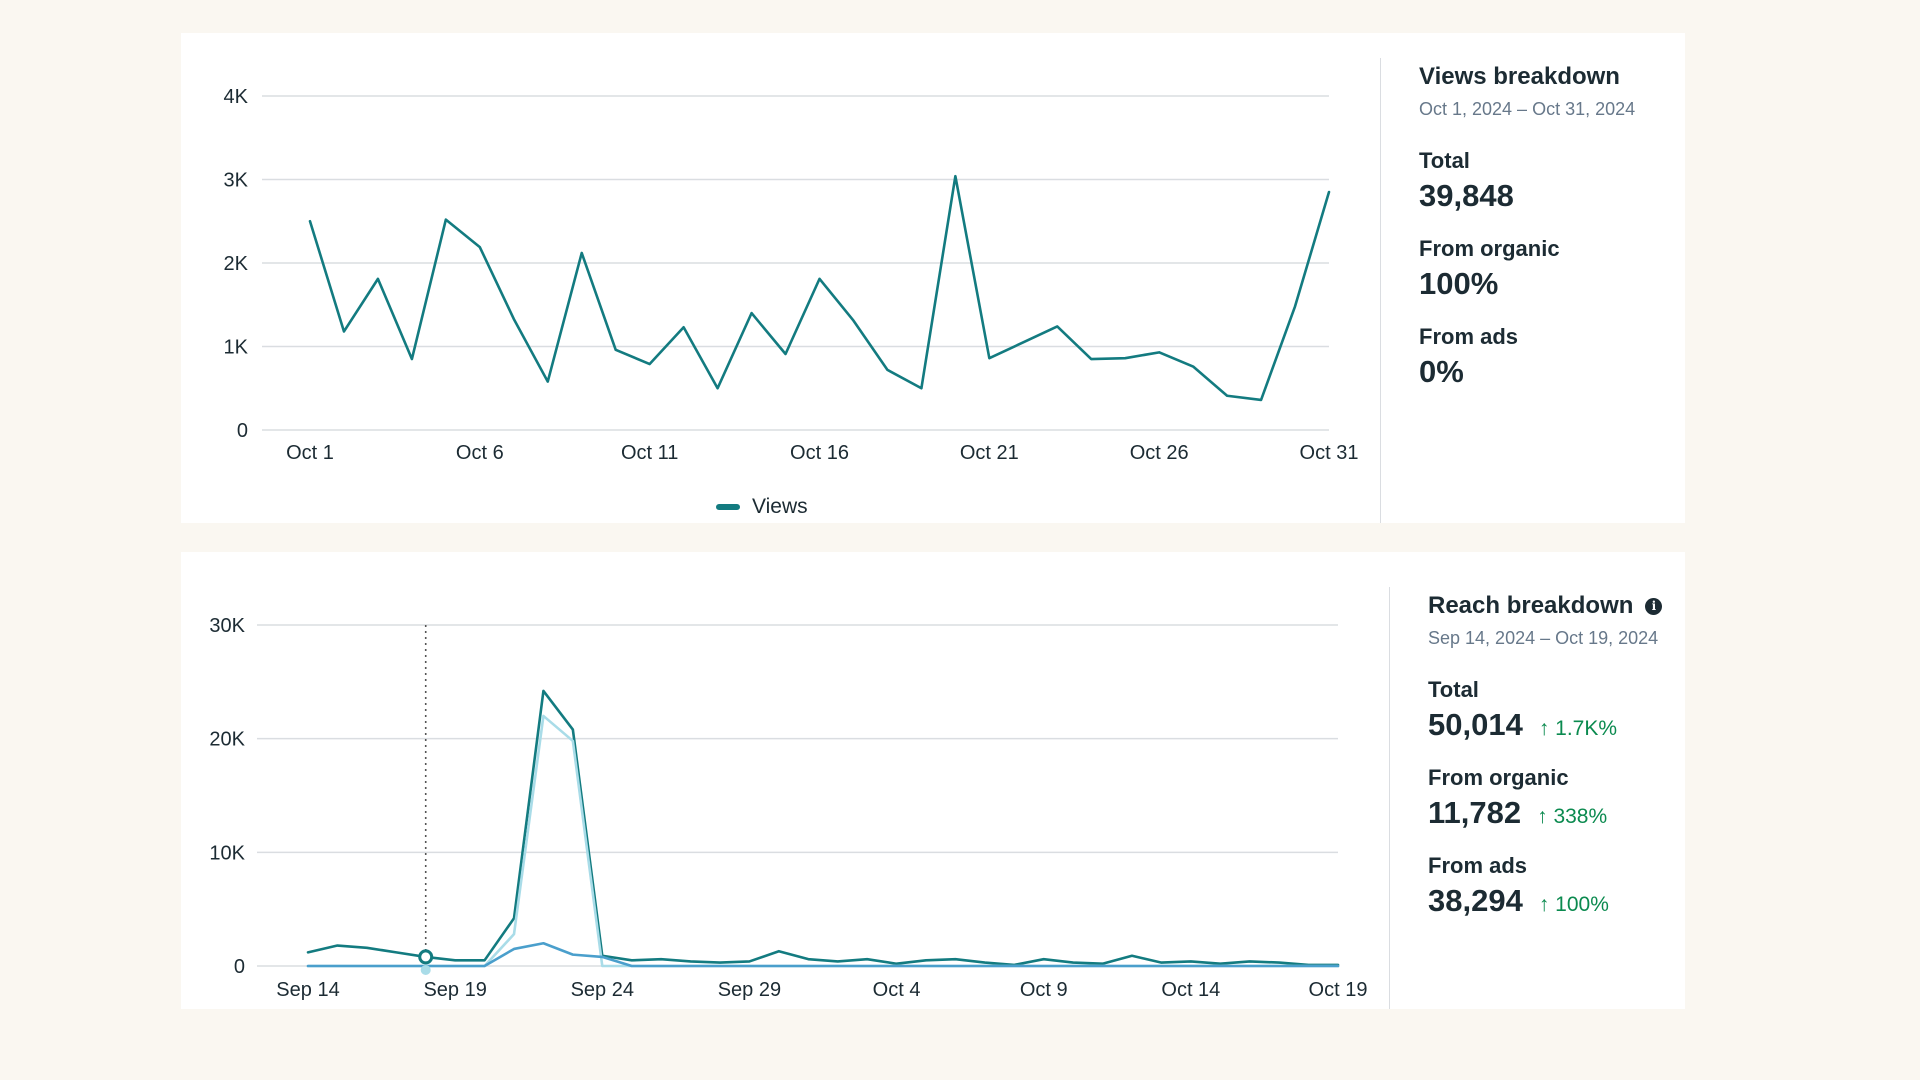 The image size is (1920, 1080). I want to click on series-line-views, so click(819, 288).